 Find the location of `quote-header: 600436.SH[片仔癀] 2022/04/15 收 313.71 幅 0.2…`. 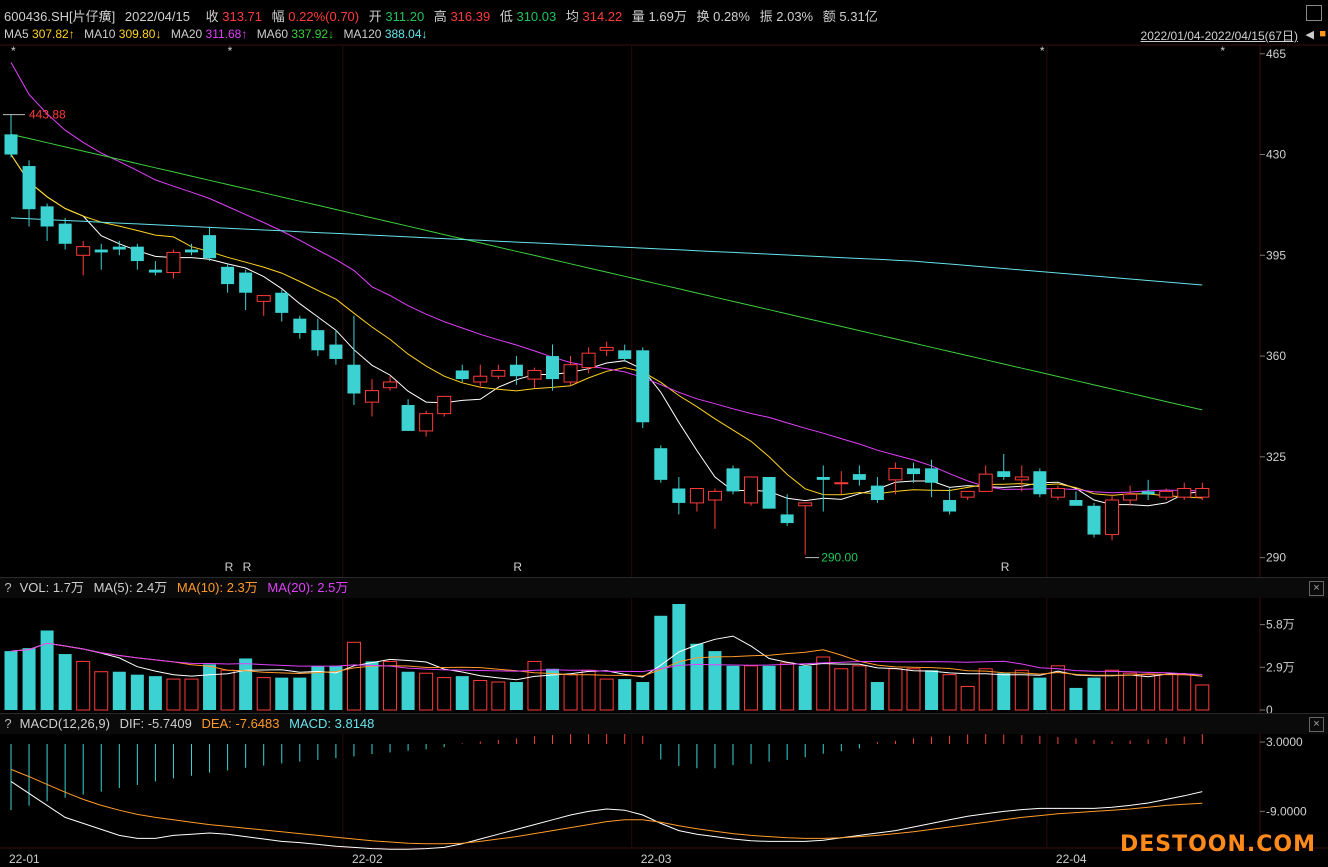

quote-header: 600436.SH[片仔癀] 2022/04/15 收 313.71 幅 0.2… is located at coordinates (444, 15).